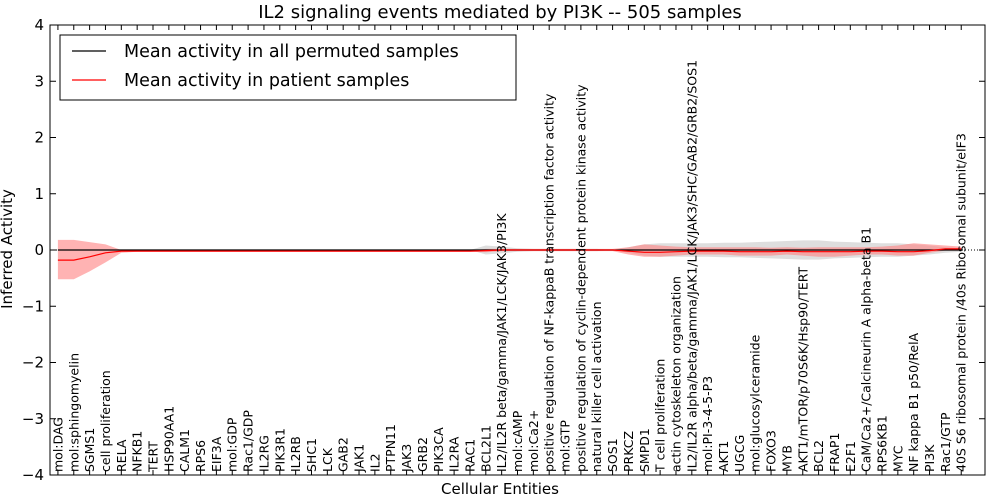  What do you see at coordinates (327, 459) in the screenshot?
I see `x-tick-label: LCK` at bounding box center [327, 459].